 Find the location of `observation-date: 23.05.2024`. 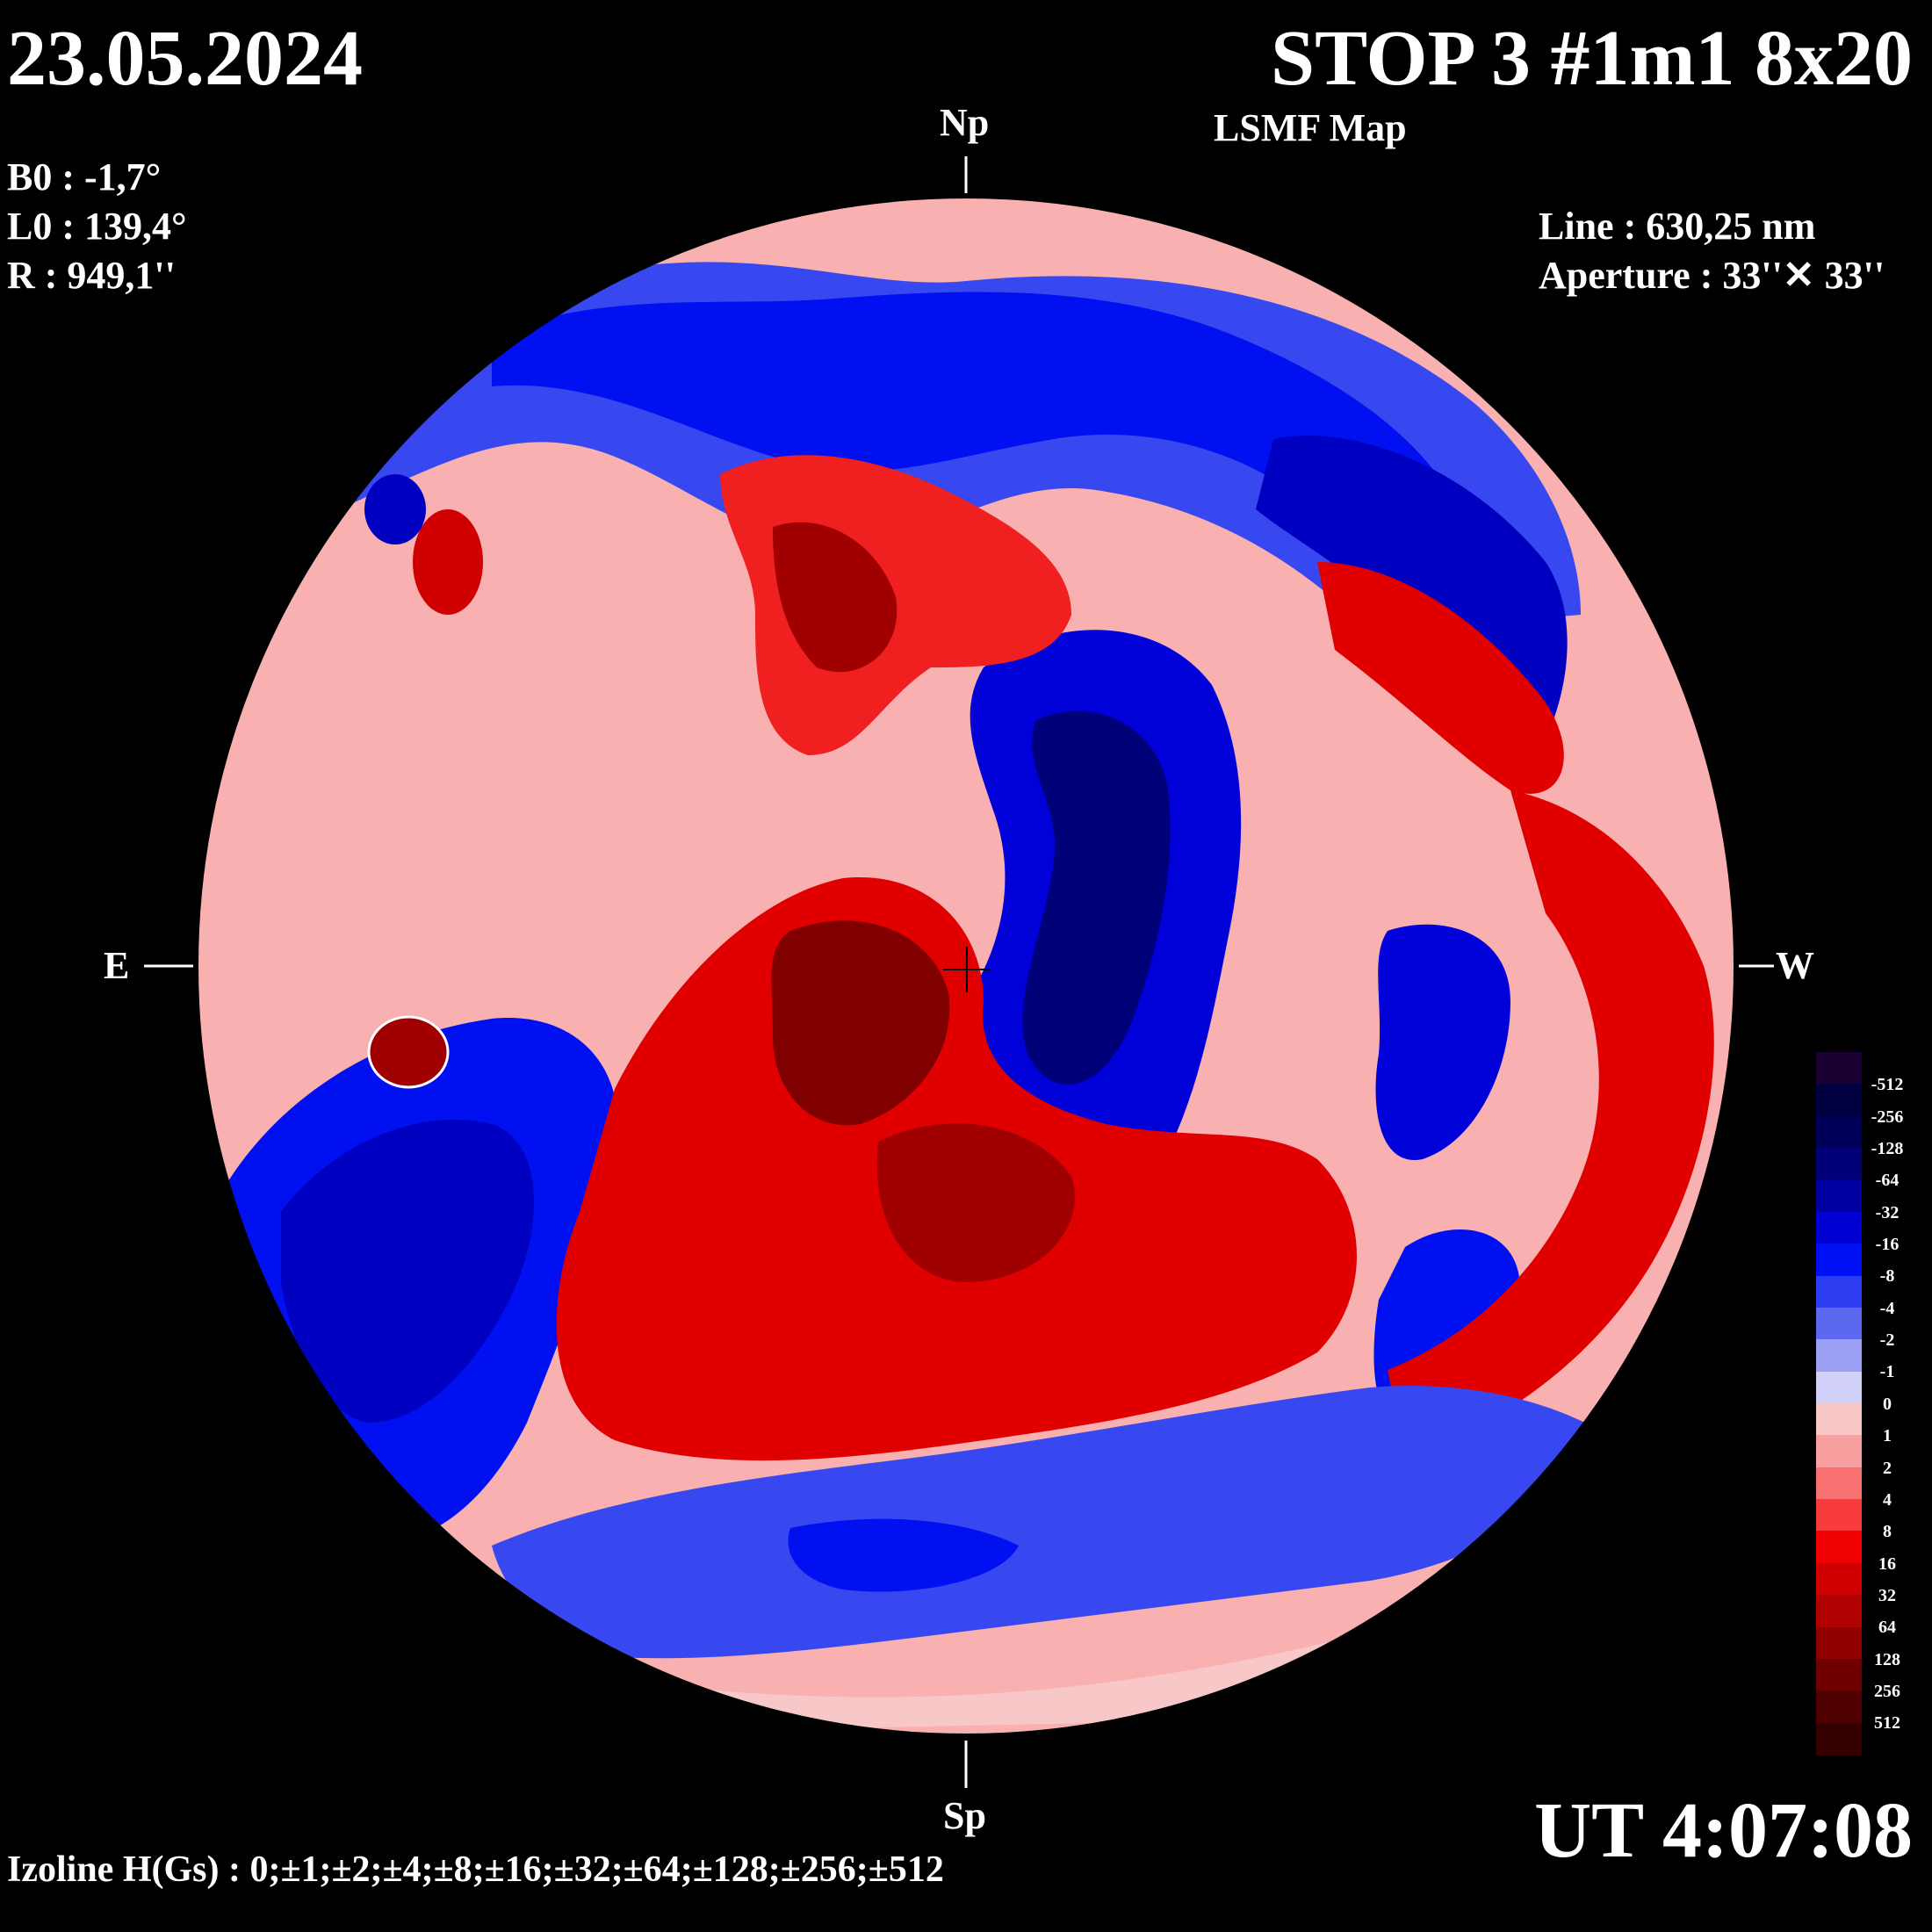

observation-date: 23.05.2024 is located at coordinates (185, 59).